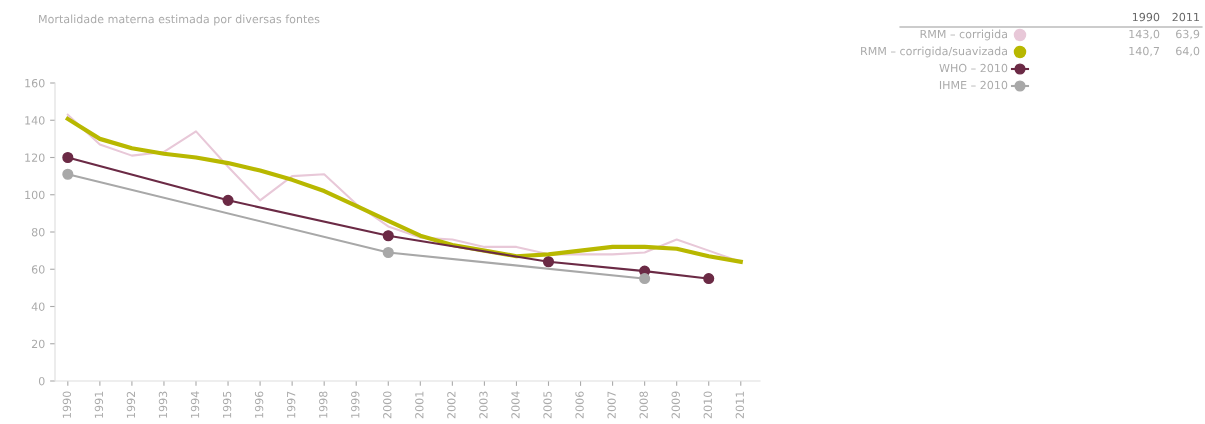 The width and height of the screenshot is (1205, 424). I want to click on x-tick-label: 2000, so click(387, 405).